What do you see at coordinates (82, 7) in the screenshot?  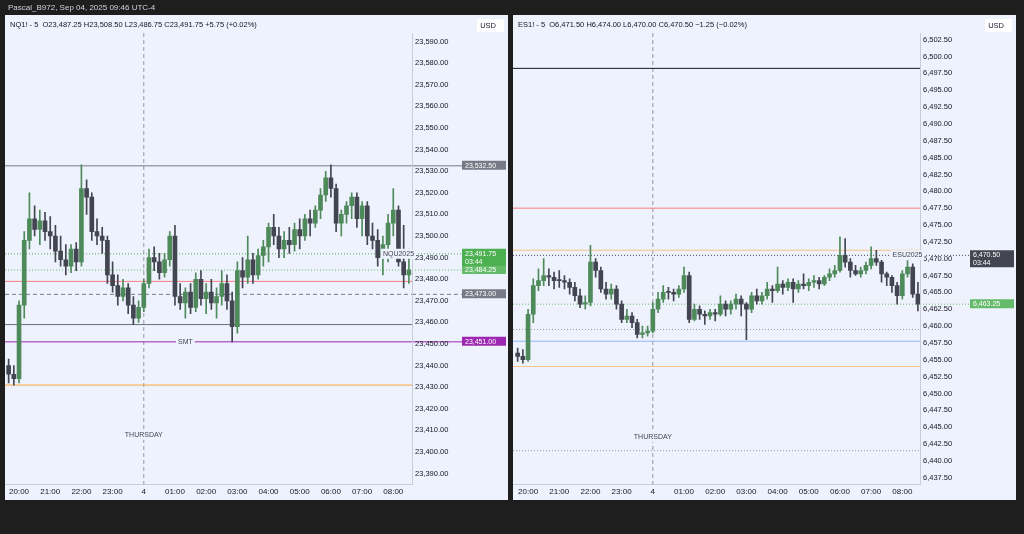 I see `text: Pascal_B972, Sep 04, 2025 09:46 UTC-4` at bounding box center [82, 7].